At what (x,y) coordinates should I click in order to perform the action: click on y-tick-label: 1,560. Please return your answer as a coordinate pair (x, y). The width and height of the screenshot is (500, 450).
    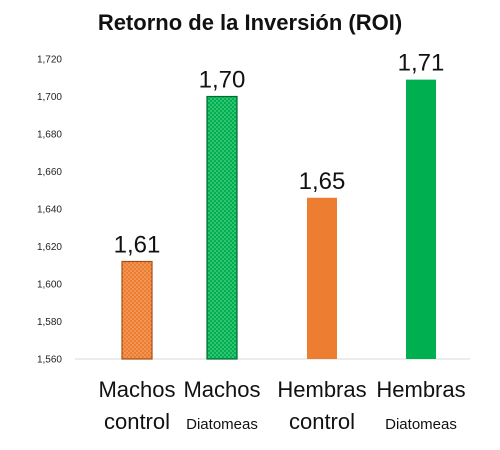
    Looking at the image, I should click on (49, 360).